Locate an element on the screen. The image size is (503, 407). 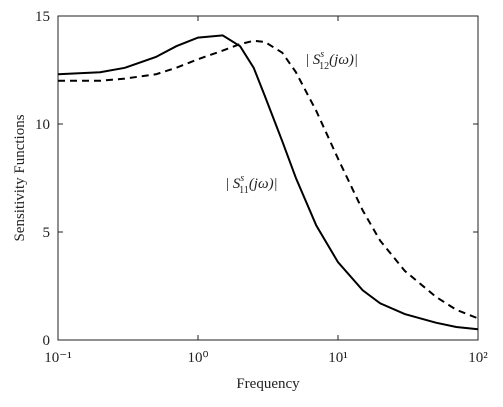
x-tick-label: 10² is located at coordinates (478, 358).